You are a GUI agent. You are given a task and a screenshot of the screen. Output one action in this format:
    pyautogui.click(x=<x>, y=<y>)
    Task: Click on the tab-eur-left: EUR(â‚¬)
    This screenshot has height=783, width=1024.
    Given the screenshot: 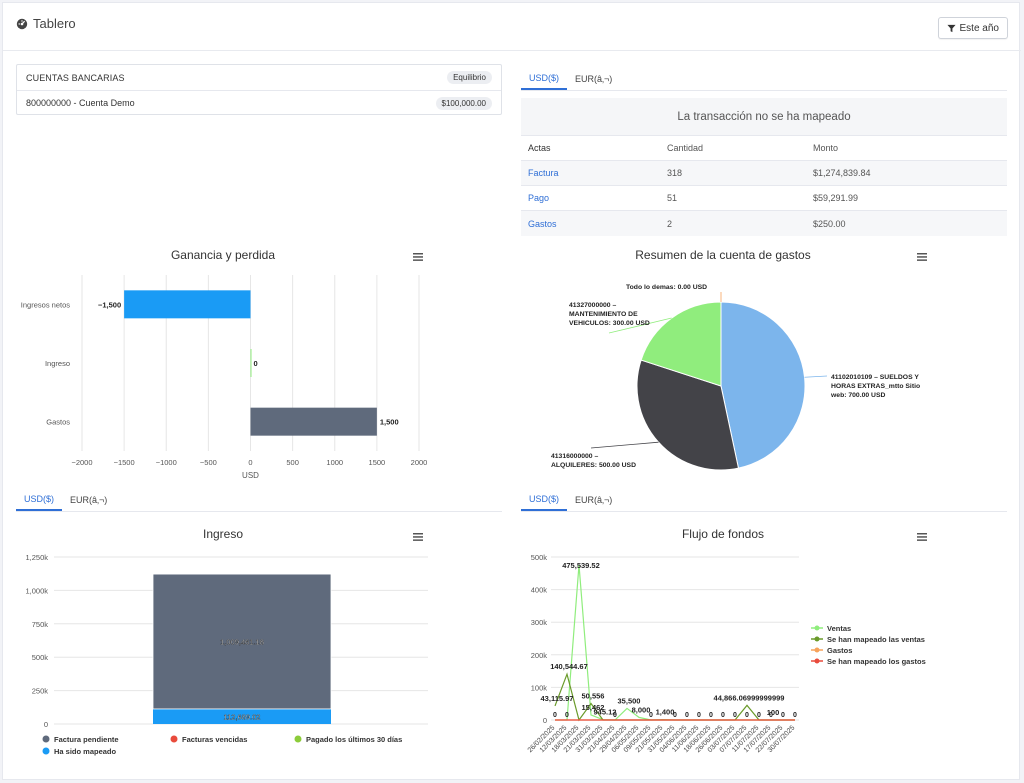 What is the action you would take?
    pyautogui.click(x=89, y=500)
    